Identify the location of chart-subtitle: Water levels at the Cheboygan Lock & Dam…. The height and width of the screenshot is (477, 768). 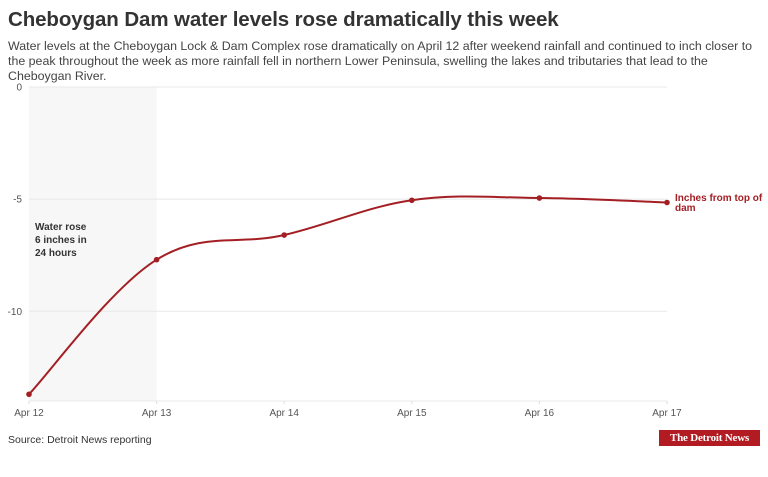
(380, 61).